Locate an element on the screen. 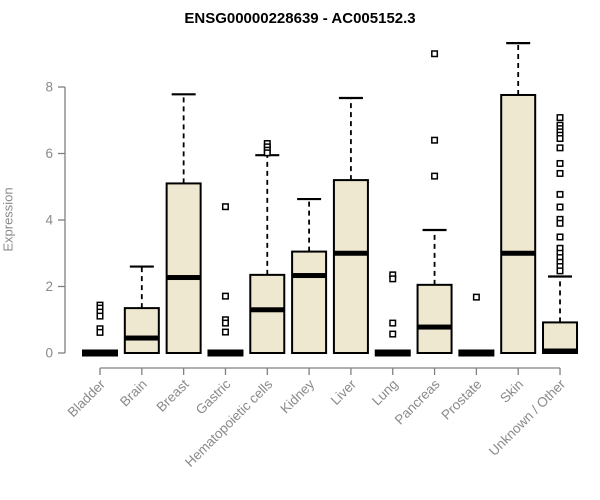 Image resolution: width=600 pixels, height=500 pixels. median-hematopoietic-cells is located at coordinates (267, 310).